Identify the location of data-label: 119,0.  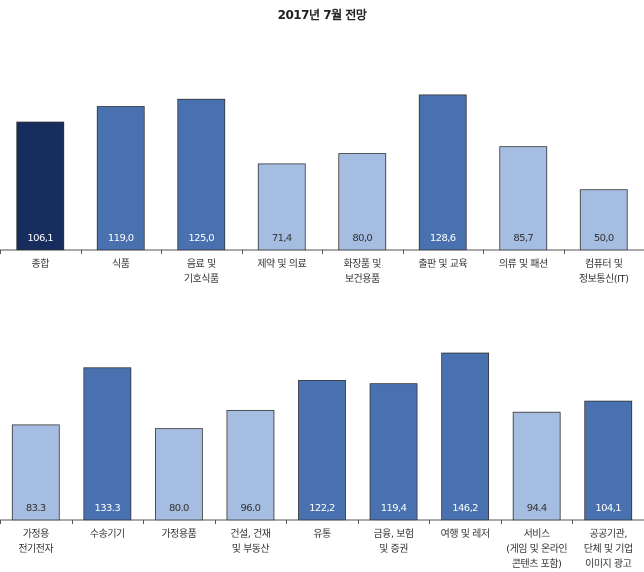
(121, 238).